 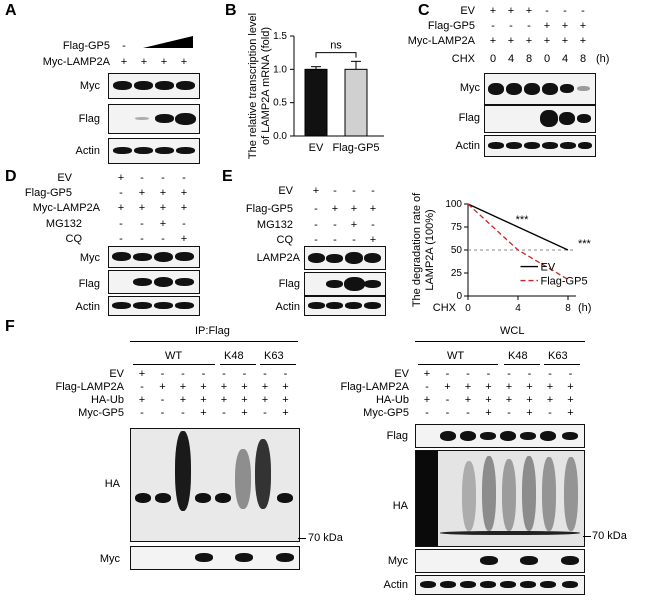 I want to click on c-chx-mark-5: 4, so click(x=565, y=59).